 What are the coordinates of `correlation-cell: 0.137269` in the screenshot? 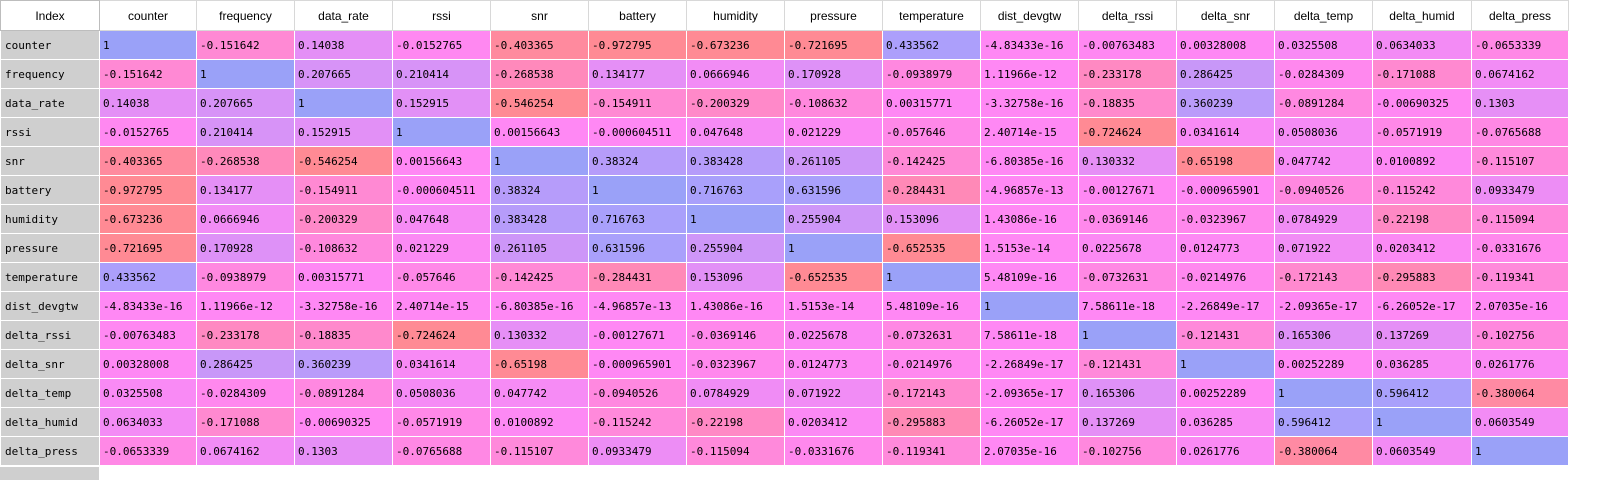 It's located at (1127, 422).